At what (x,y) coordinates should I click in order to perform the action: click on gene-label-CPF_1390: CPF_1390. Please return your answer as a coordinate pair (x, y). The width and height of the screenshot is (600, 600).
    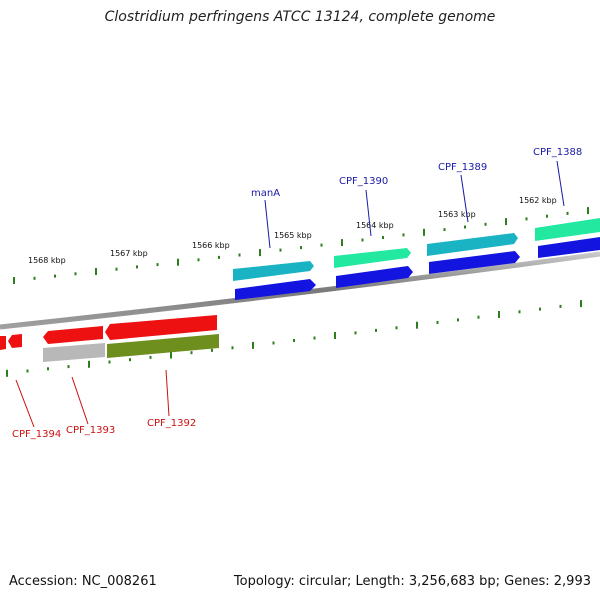
    Looking at the image, I should click on (363, 181).